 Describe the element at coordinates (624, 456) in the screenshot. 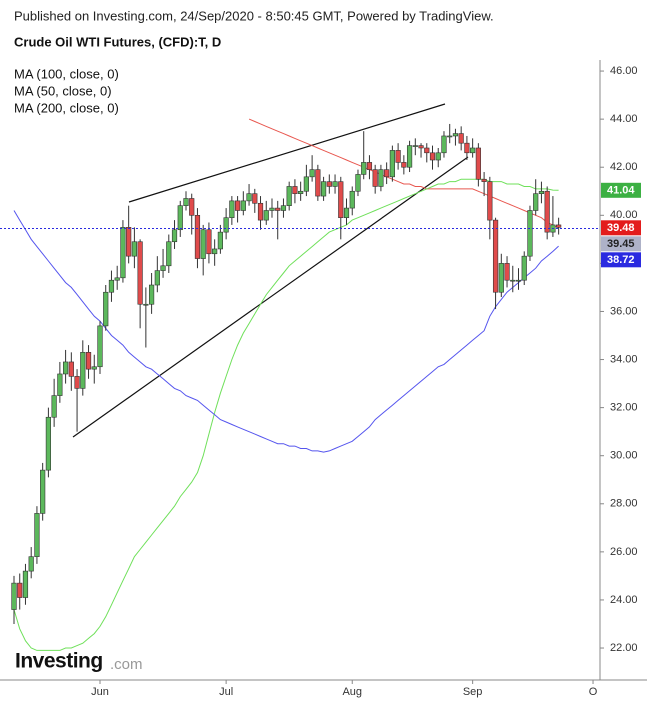

I see `y-tick-label: 30.00` at that location.